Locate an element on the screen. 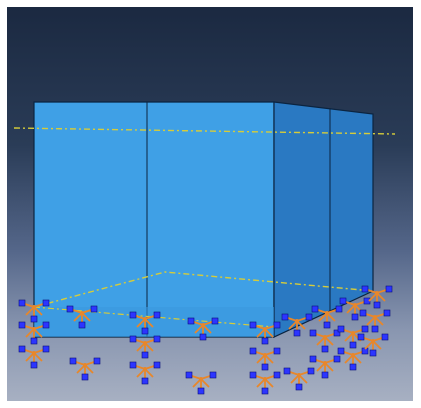 This screenshot has width=421, height=408. datum-plane-line-top is located at coordinates (204, 131).